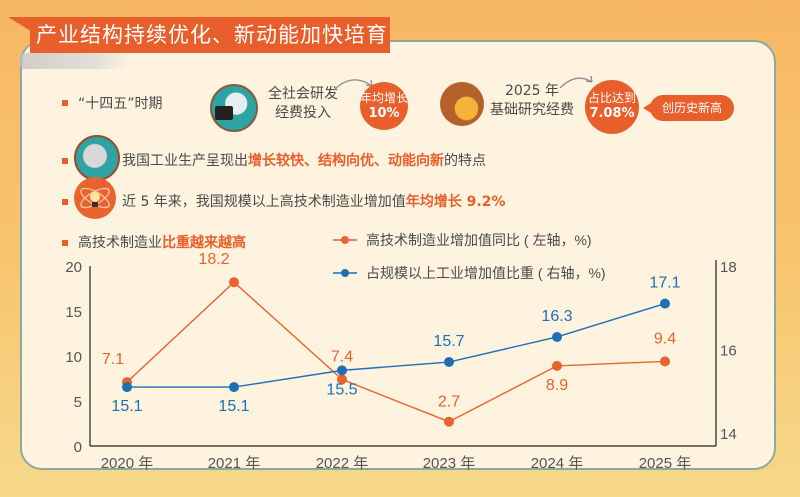  Describe the element at coordinates (611, 98) in the screenshot. I see `basic-badge-line1: 占比达到` at that location.